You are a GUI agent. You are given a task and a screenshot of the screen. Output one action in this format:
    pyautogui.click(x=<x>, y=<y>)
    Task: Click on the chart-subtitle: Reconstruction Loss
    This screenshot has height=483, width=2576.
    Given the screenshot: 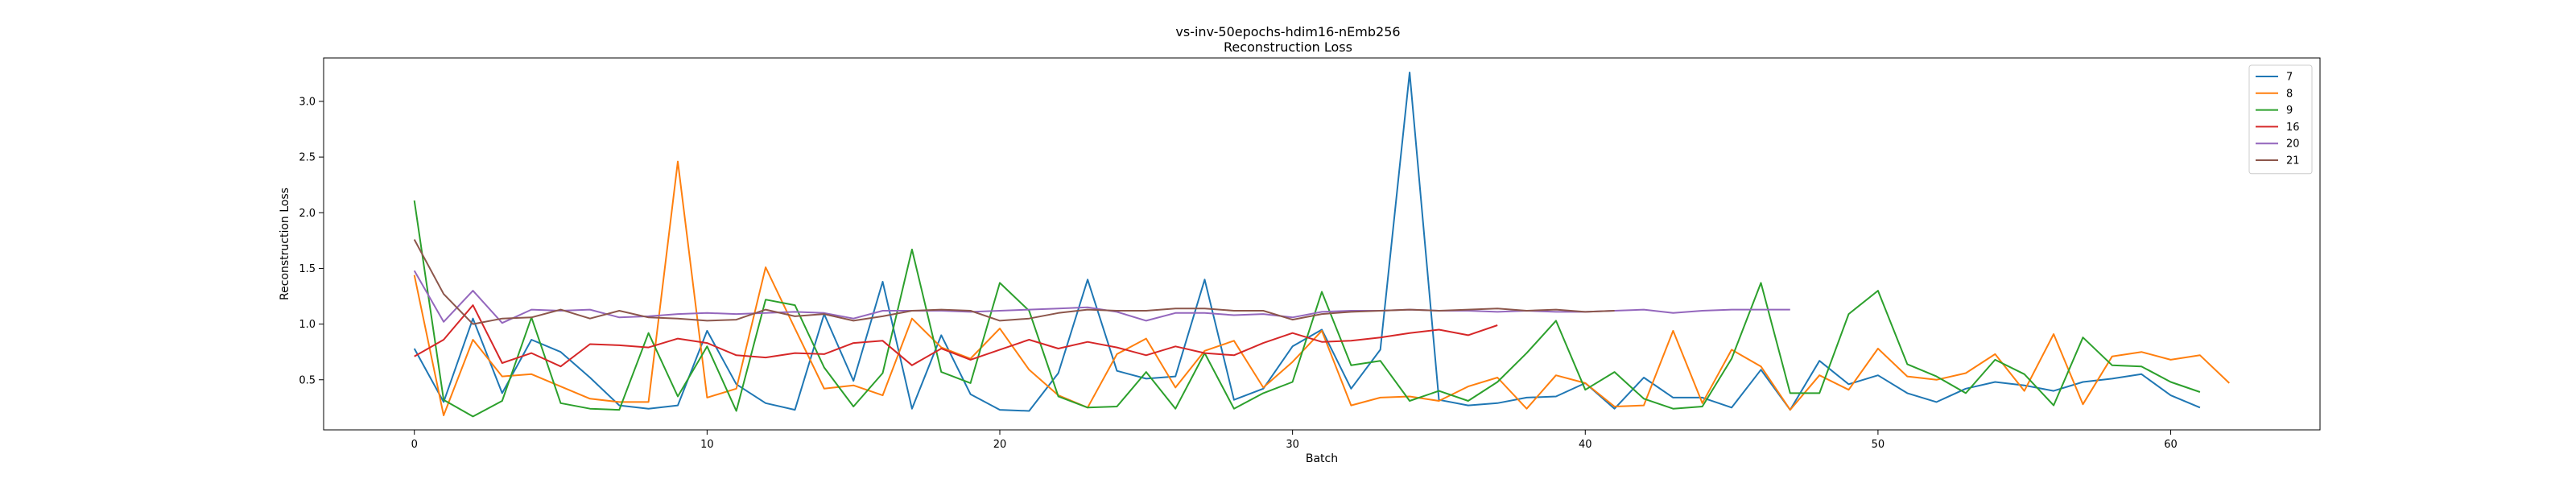 What is the action you would take?
    pyautogui.click(x=1288, y=47)
    